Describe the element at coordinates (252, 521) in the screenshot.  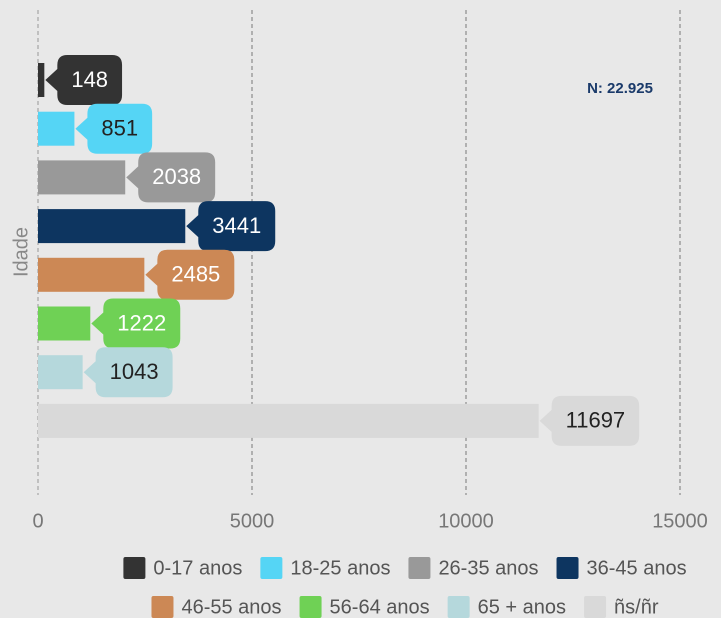
I see `x-tick-label: 5000` at that location.